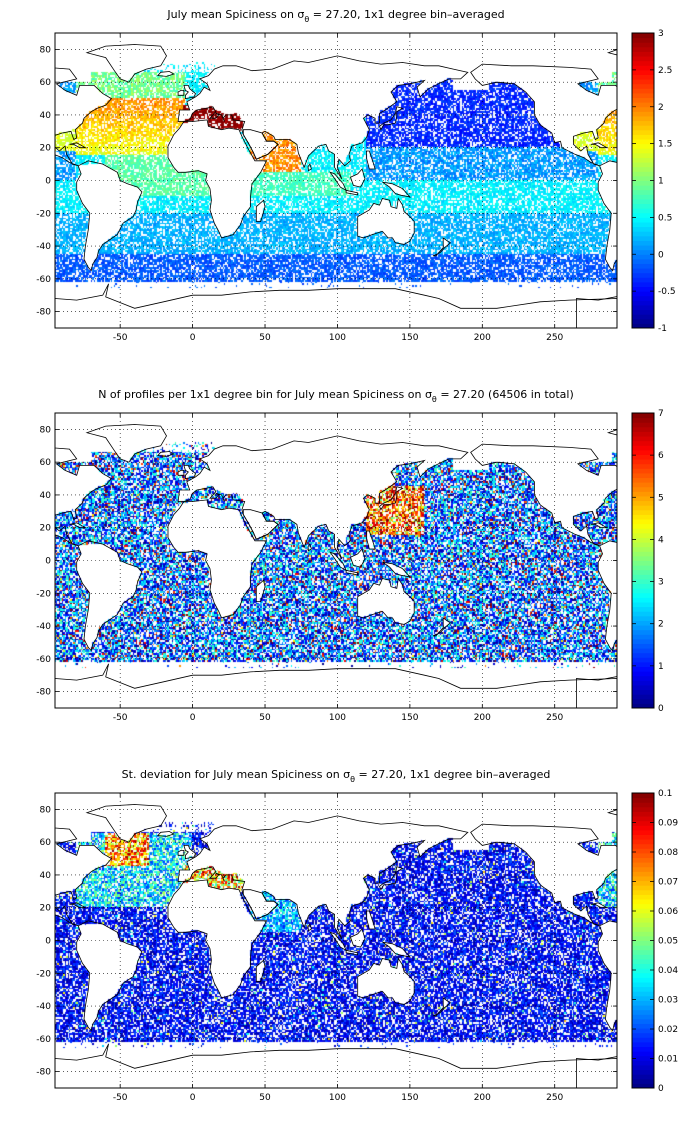 This screenshot has height=1140, width=696. Describe the element at coordinates (661, 709) in the screenshot. I see `colorbar-tick-label: 0` at that location.